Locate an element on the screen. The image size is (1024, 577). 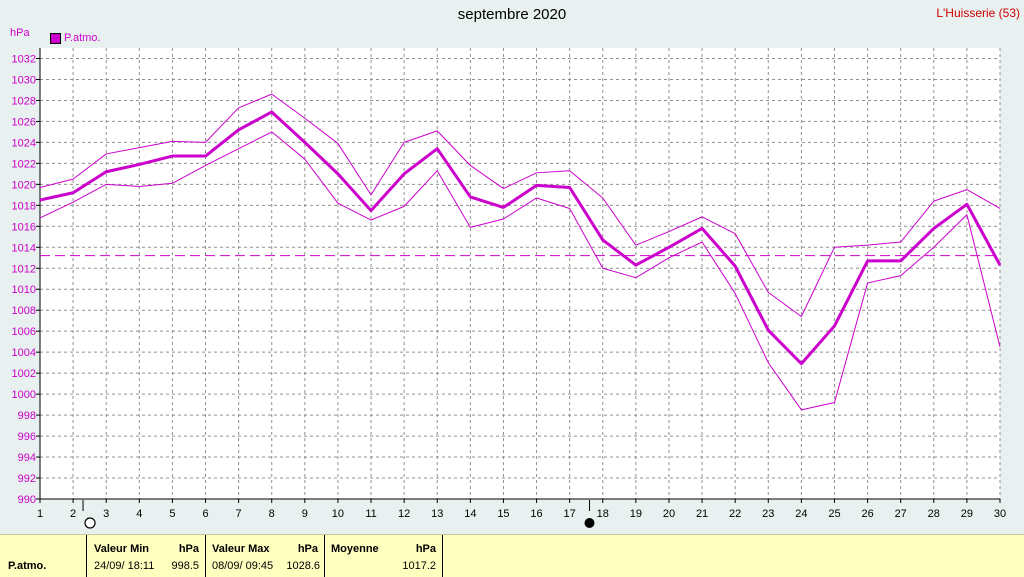
max-date: 08/09/ 09:45 is located at coordinates (243, 566).